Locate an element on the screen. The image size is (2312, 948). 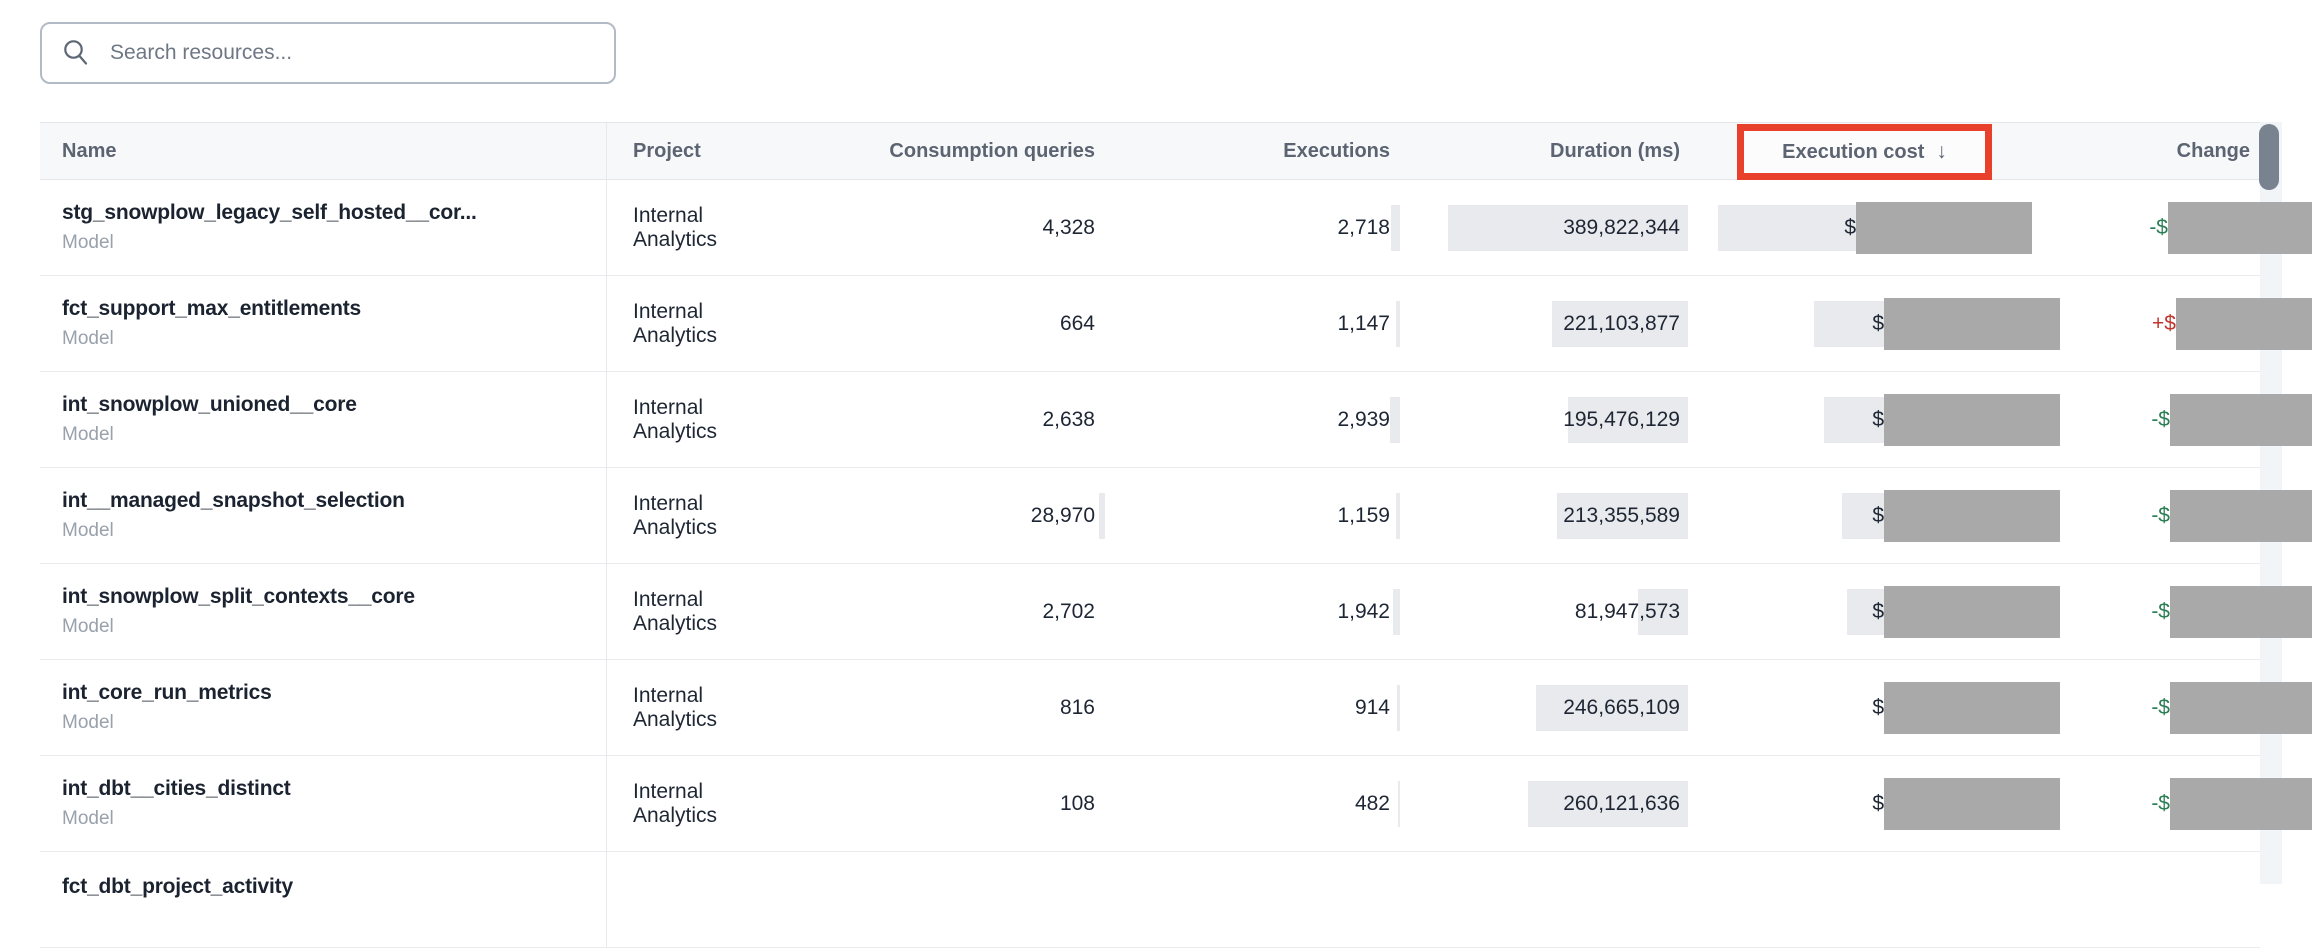
consumption-queries-value: 816 is located at coordinates (1077, 707).